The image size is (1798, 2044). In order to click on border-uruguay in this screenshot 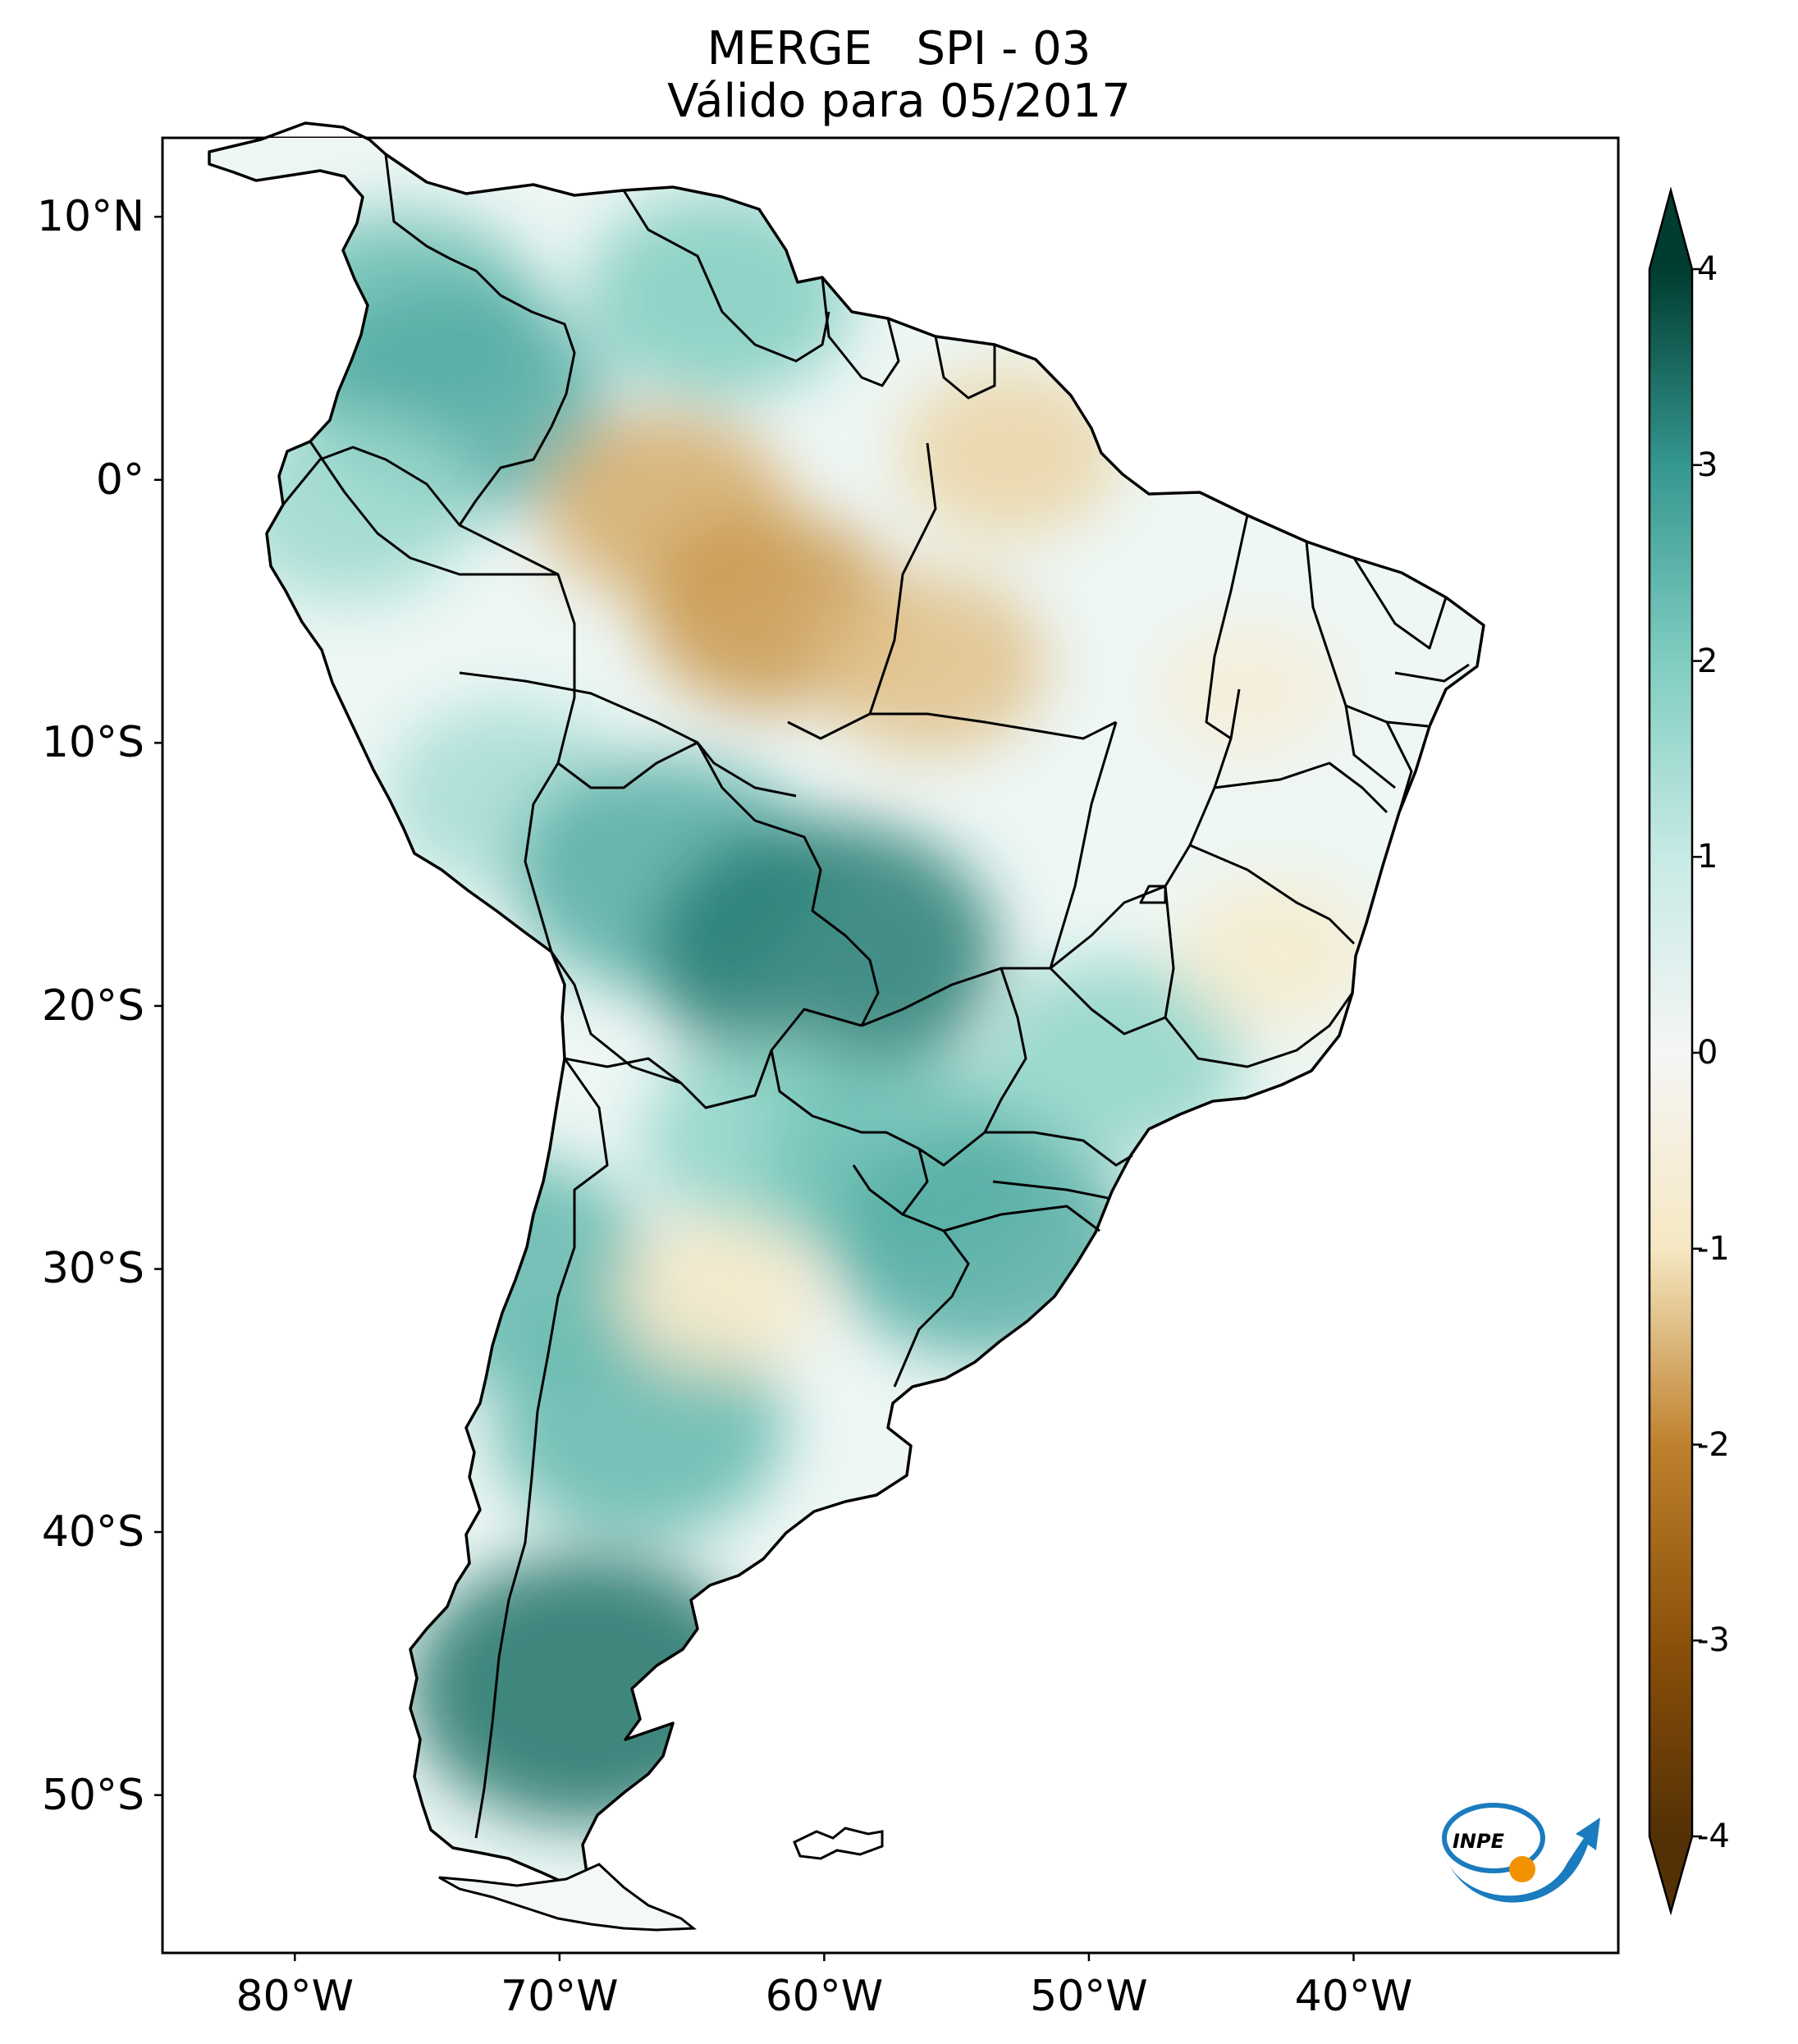, I will do `click(931, 1300)`.